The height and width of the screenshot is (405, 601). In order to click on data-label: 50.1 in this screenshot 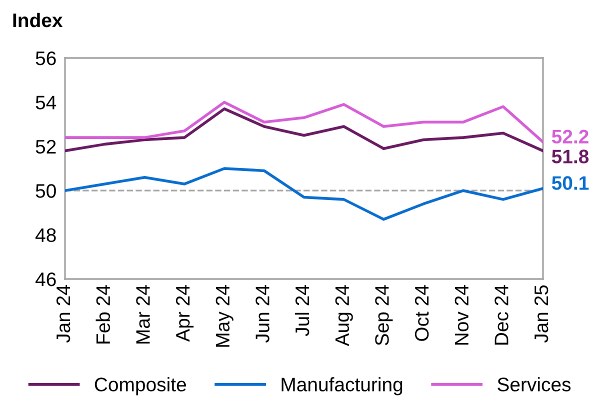, I will do `click(570, 183)`.